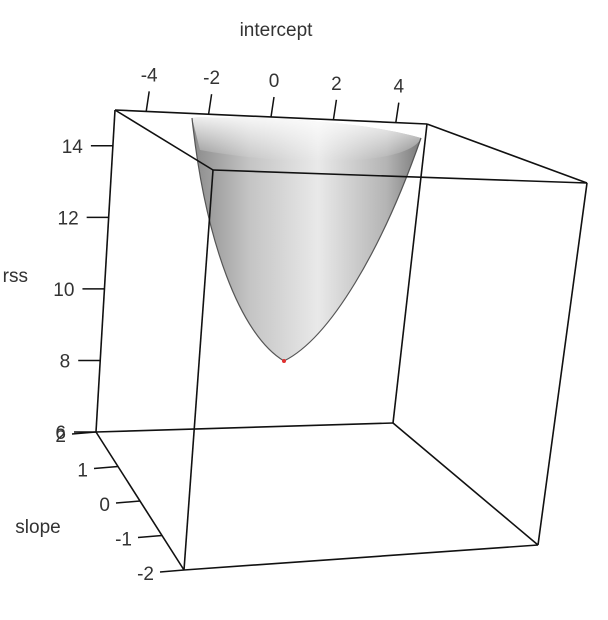 Image resolution: width=608 pixels, height=620 pixels. Describe the element at coordinates (68, 218) in the screenshot. I see `rss-tick-label: 12` at that location.